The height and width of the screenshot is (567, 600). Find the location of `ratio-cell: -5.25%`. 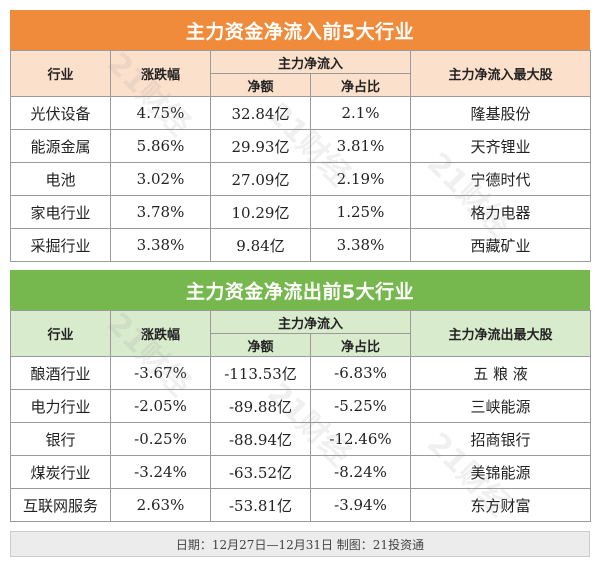

ratio-cell: -5.25% is located at coordinates (360, 406).